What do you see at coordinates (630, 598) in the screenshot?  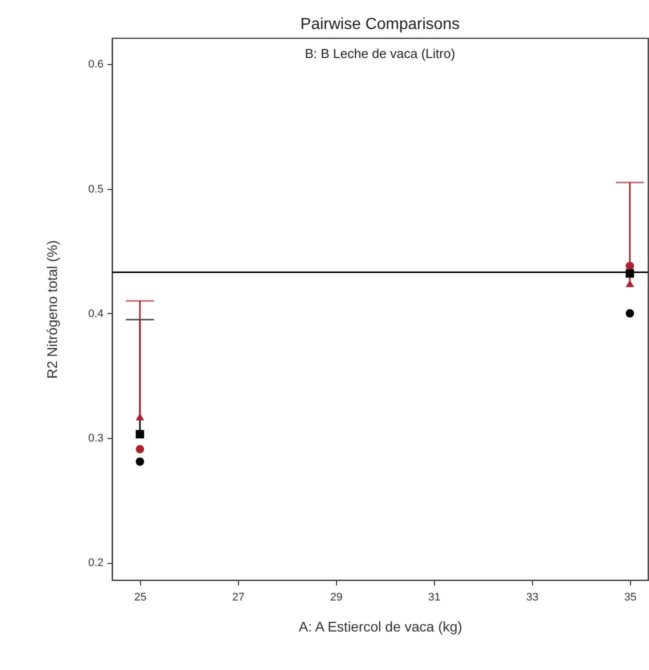 I see `x-tick-label: 35` at bounding box center [630, 598].